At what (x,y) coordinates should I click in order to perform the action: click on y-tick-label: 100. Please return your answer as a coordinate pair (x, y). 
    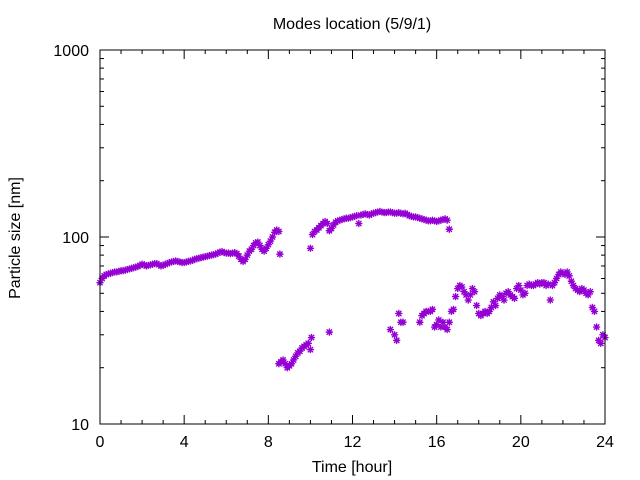
    Looking at the image, I should click on (75, 238).